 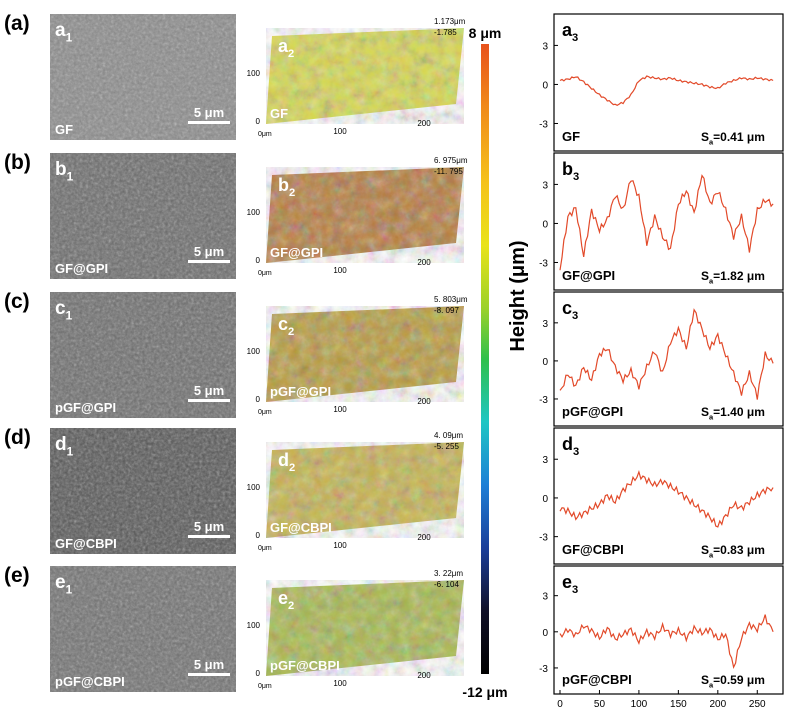 What do you see at coordinates (733, 551) in the screenshot?
I see `roughness-label: Sa=0.83 μm` at bounding box center [733, 551].